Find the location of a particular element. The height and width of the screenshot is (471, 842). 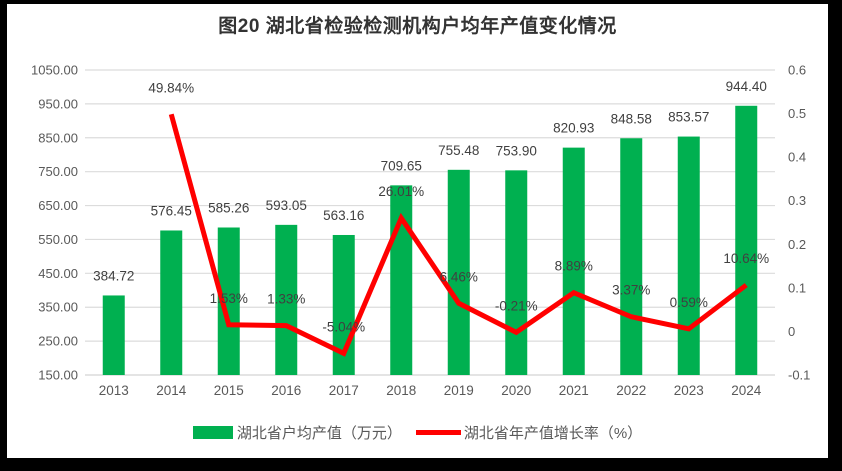

right-axis-tick-label: 0 is located at coordinates (791, 331).